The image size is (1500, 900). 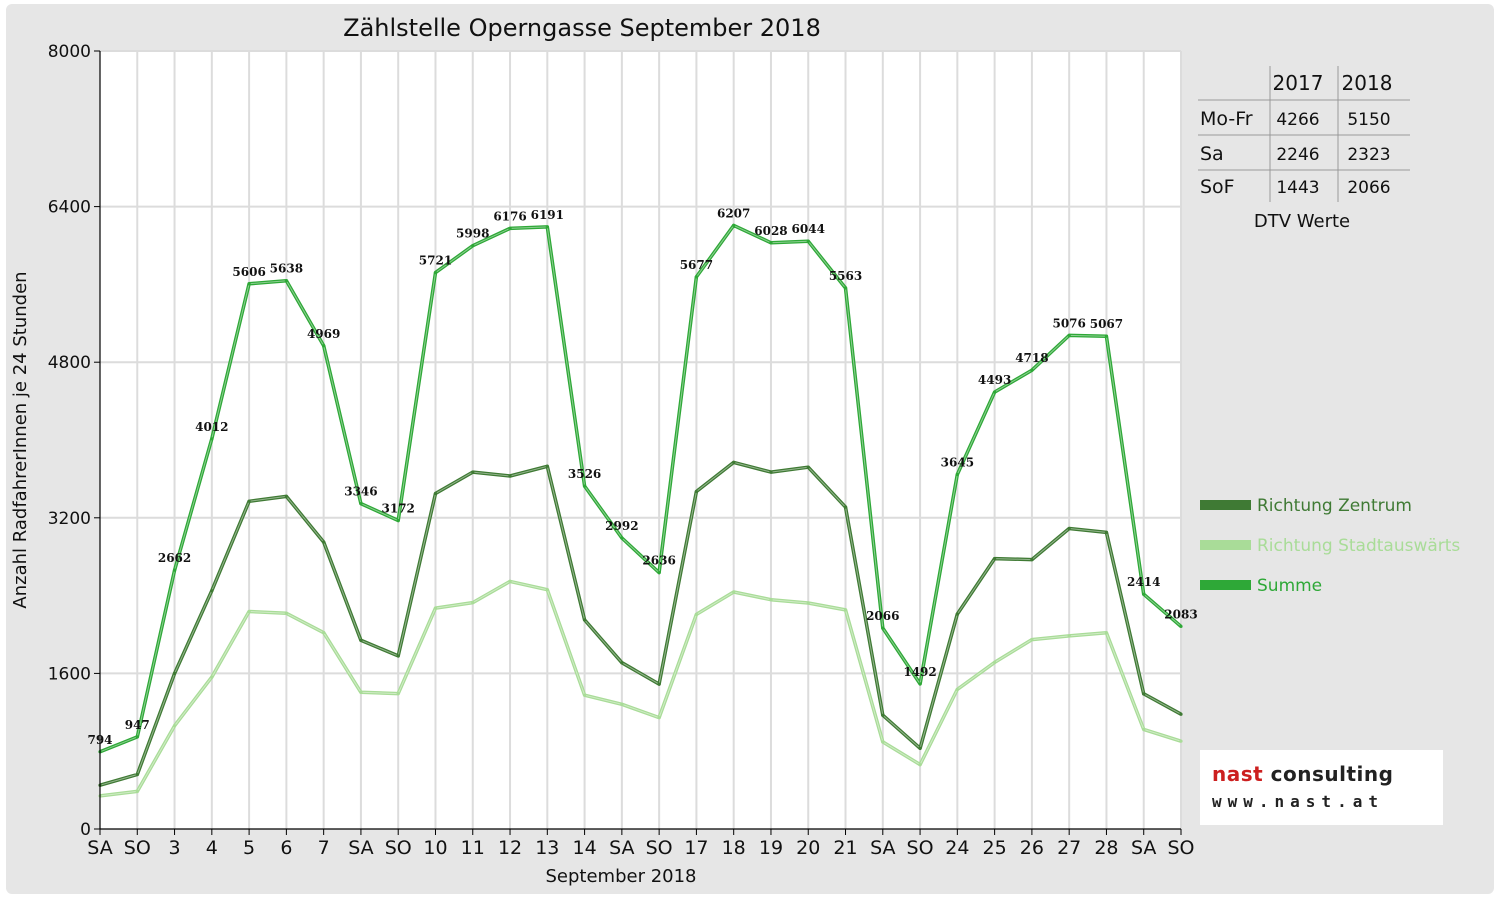 What do you see at coordinates (174, 558) in the screenshot?
I see `data-label: 2662` at bounding box center [174, 558].